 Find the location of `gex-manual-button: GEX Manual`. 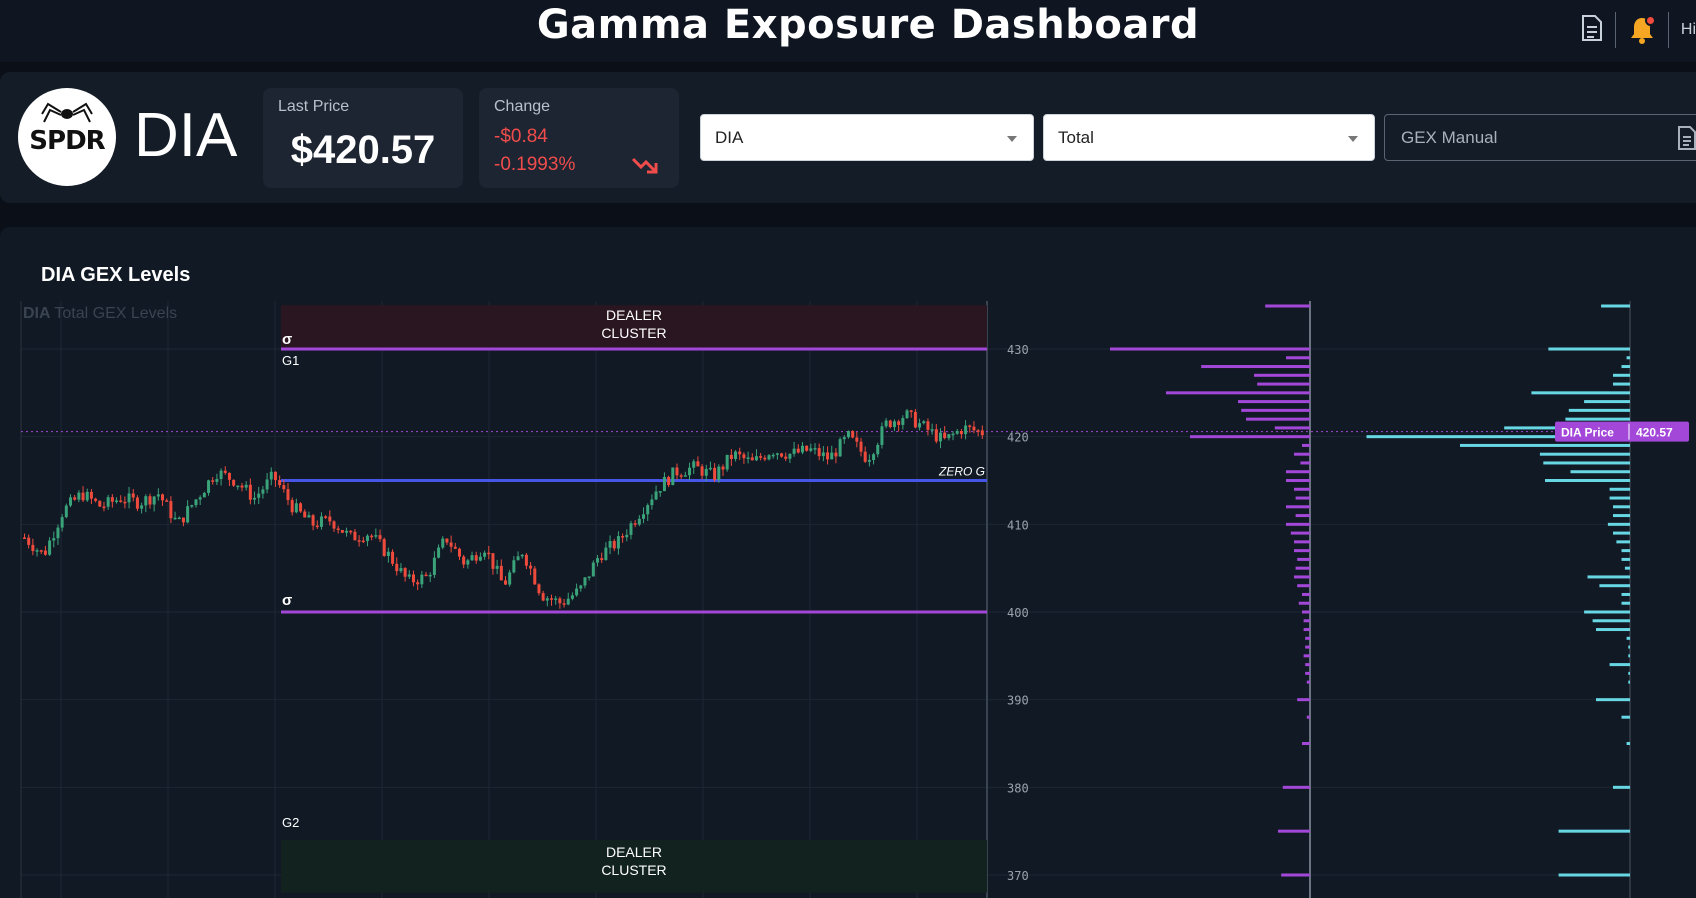

gex-manual-button: GEX Manual is located at coordinates (1540, 137).